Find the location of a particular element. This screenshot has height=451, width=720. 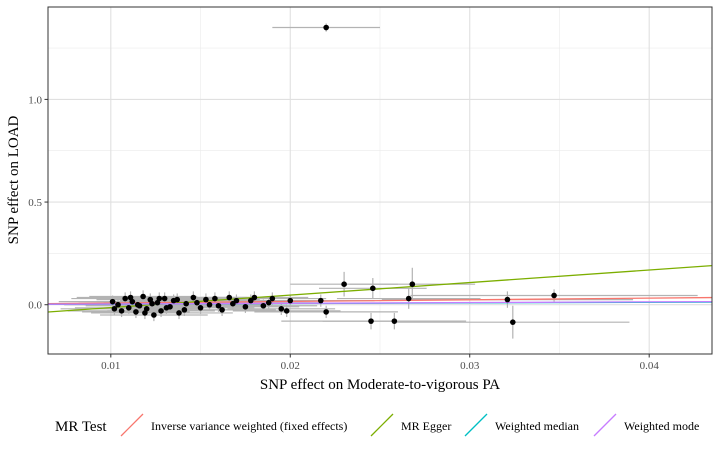

legend-label: Weighted median is located at coordinates (537, 426).